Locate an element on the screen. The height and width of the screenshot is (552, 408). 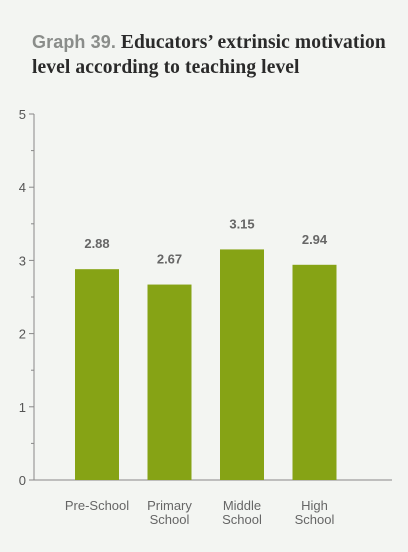
category-label-line: Middle is located at coordinates (242, 505).